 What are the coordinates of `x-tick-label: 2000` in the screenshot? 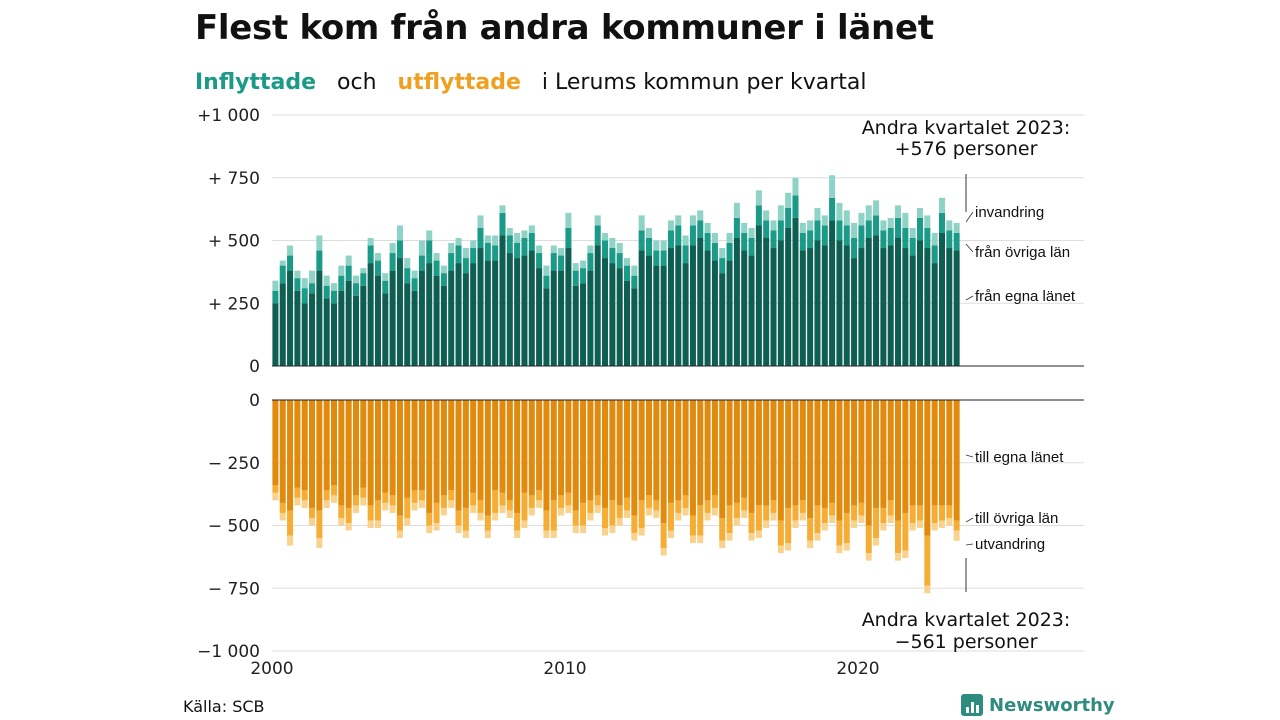 It's located at (271, 669).